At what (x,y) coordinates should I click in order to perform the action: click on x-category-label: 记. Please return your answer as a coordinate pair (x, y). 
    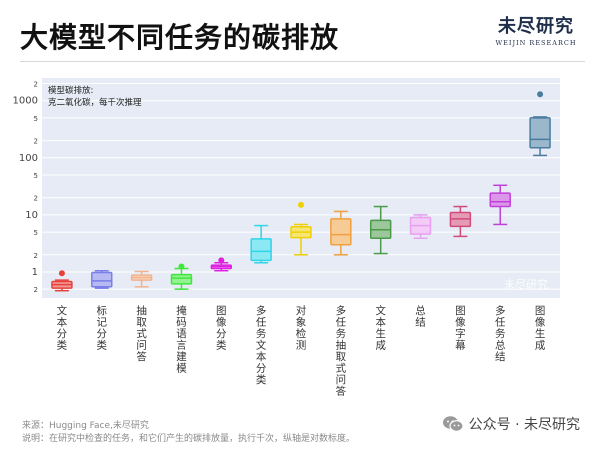
    Looking at the image, I should click on (102, 323).